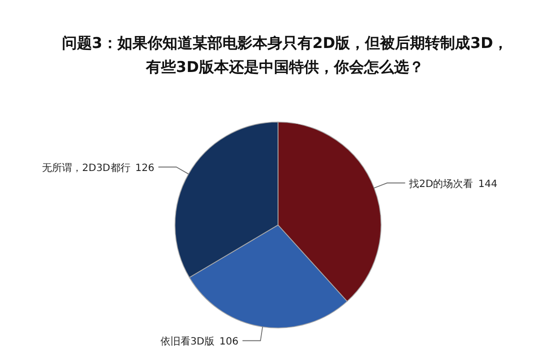 The height and width of the screenshot is (354, 550). What do you see at coordinates (228, 342) in the screenshot?
I see `data-label: 106` at bounding box center [228, 342].